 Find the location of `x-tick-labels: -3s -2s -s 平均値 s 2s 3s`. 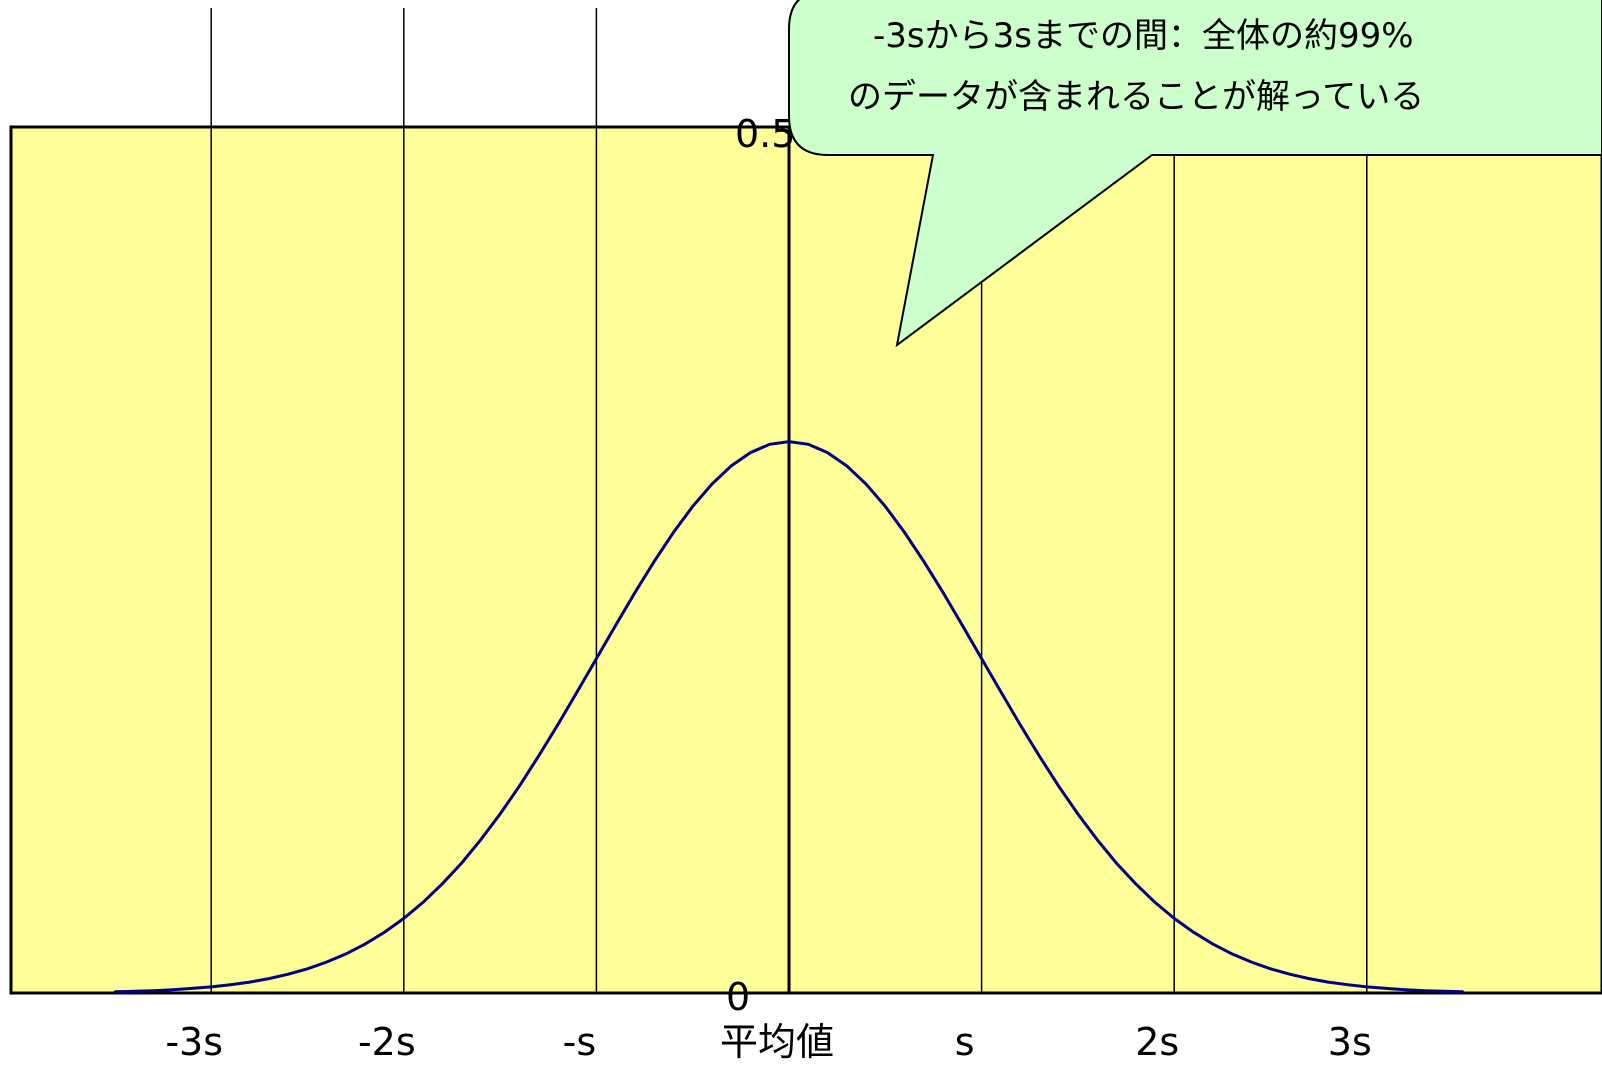

x-tick-labels: -3s -2s -s 平均値 s 2s 3s is located at coordinates (768, 1042).